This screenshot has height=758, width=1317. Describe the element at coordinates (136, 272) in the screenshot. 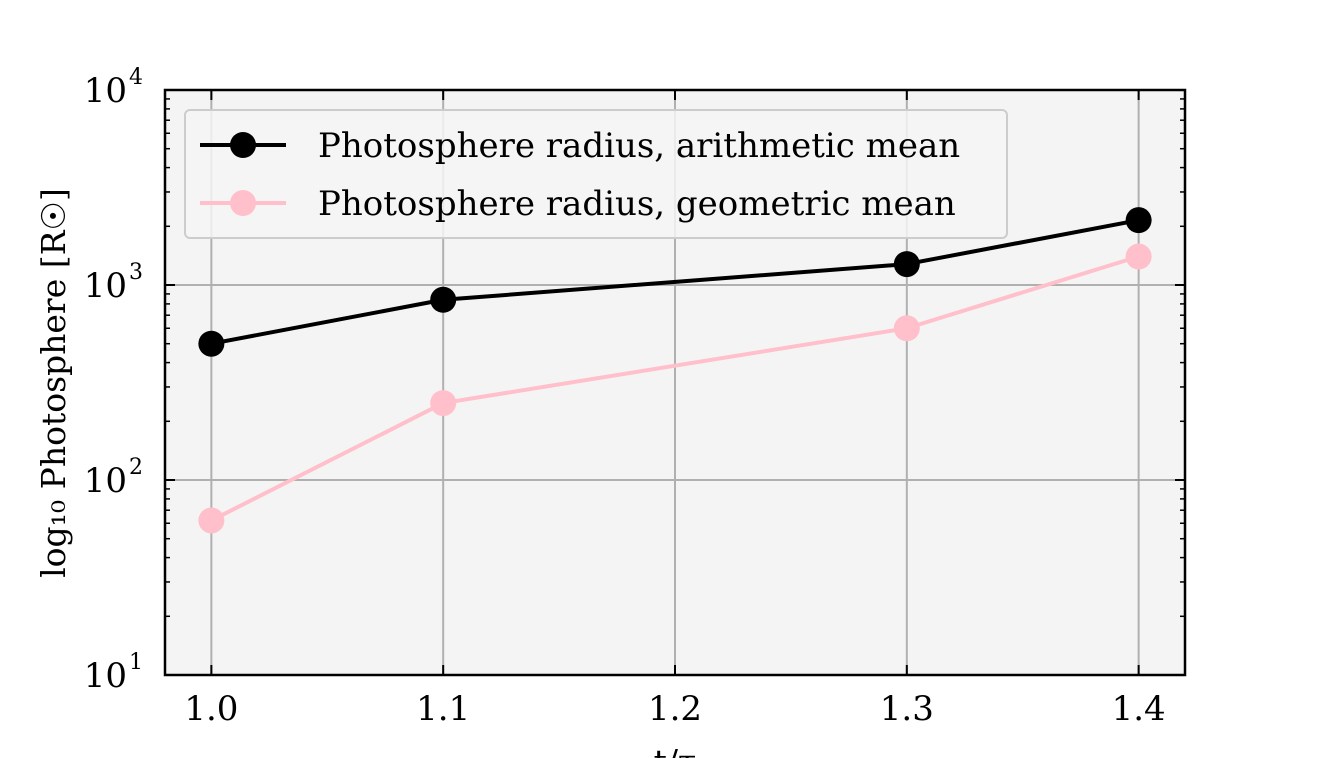

I see `y-tick-exponent: 3` at that location.